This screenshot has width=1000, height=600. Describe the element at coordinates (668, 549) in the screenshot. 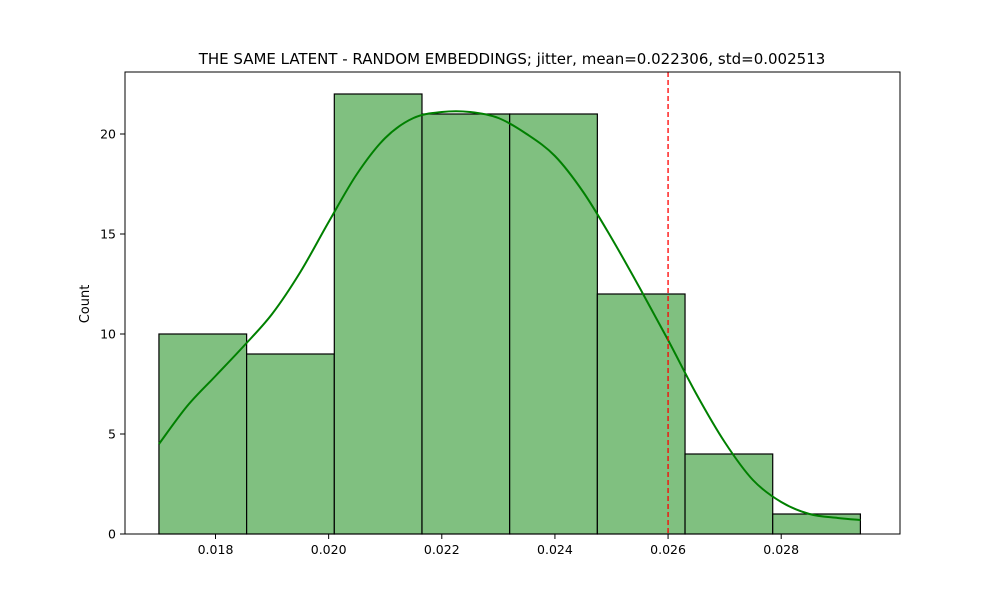

I see `x-tick-label: 0.026` at that location.